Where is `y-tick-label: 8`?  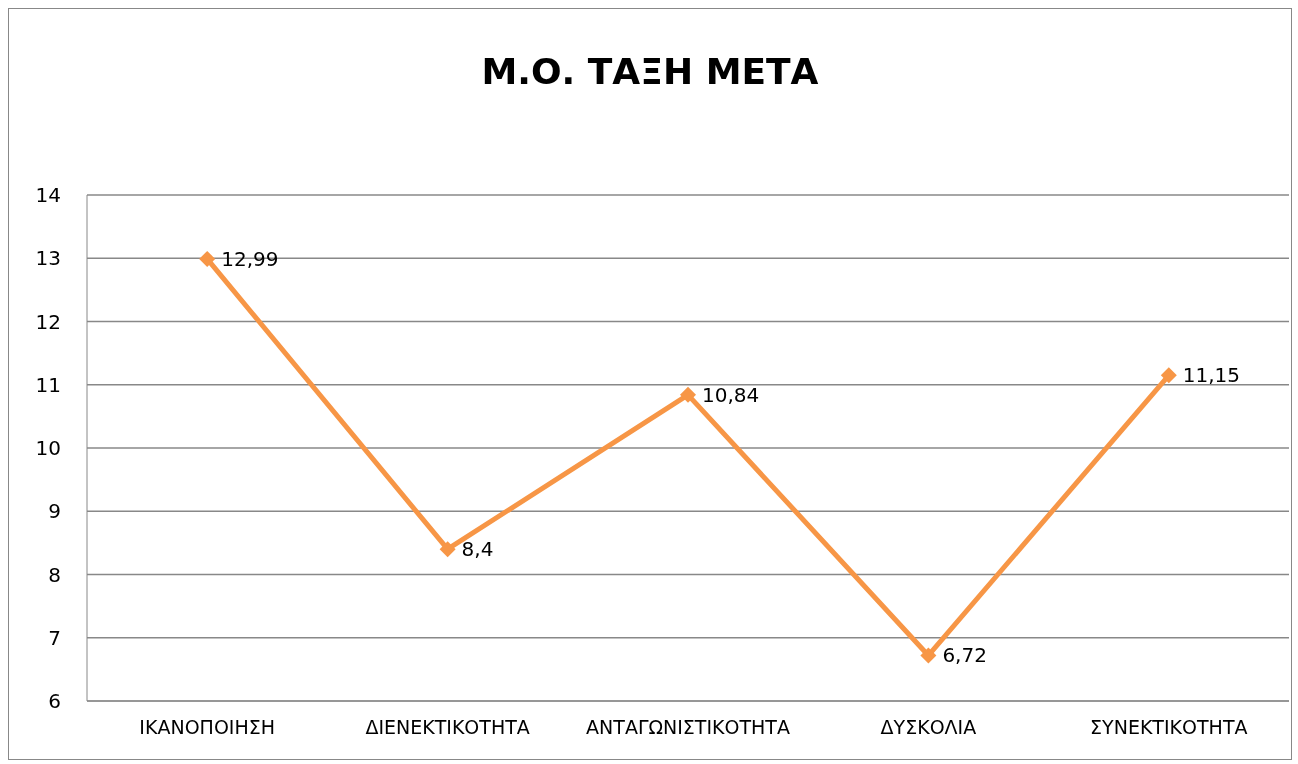 y-tick-label: 8 is located at coordinates (54, 574).